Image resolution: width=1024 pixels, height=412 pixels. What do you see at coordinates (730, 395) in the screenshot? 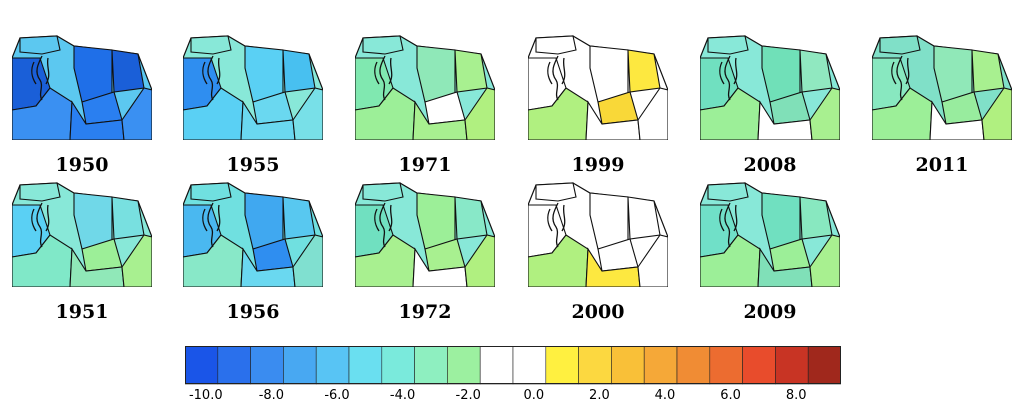
I see `colorbar-tick-label: 6.0` at bounding box center [730, 395].